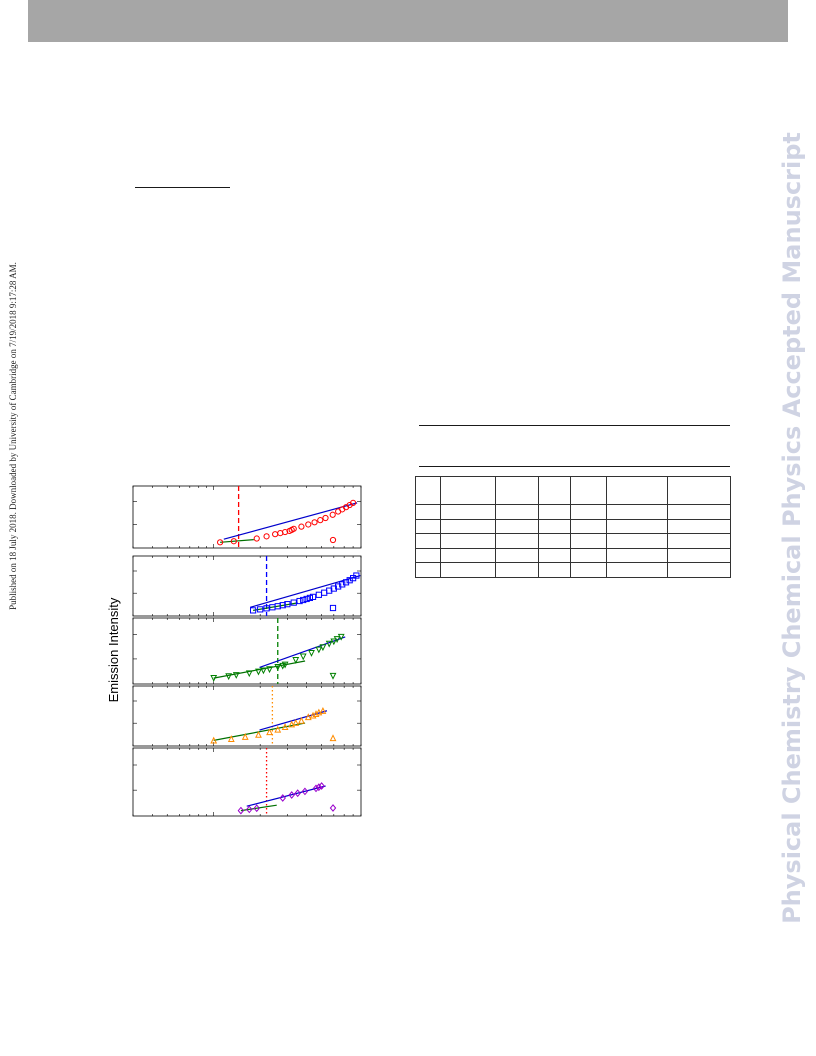 The width and height of the screenshot is (816, 1056). Describe the element at coordinates (574, 466) in the screenshot. I see `table-mid-rule` at that location.